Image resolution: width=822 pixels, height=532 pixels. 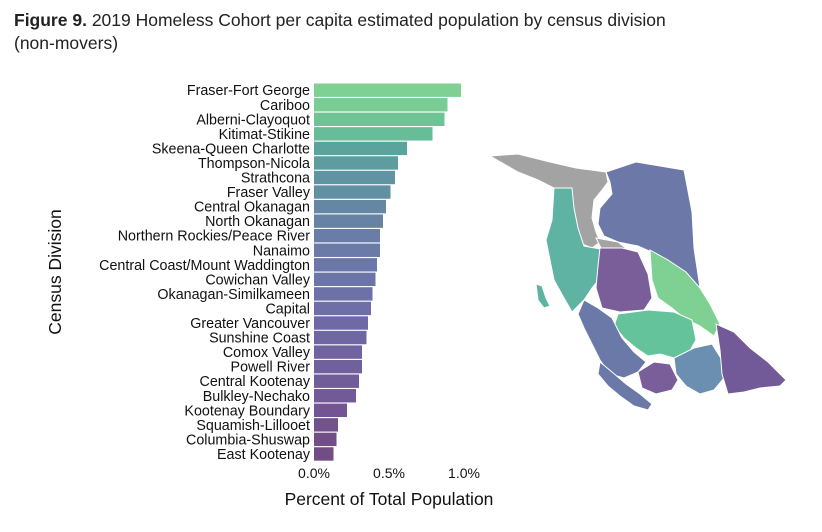 What do you see at coordinates (464, 473) in the screenshot?
I see `x-tick-label: 1.0%` at bounding box center [464, 473].